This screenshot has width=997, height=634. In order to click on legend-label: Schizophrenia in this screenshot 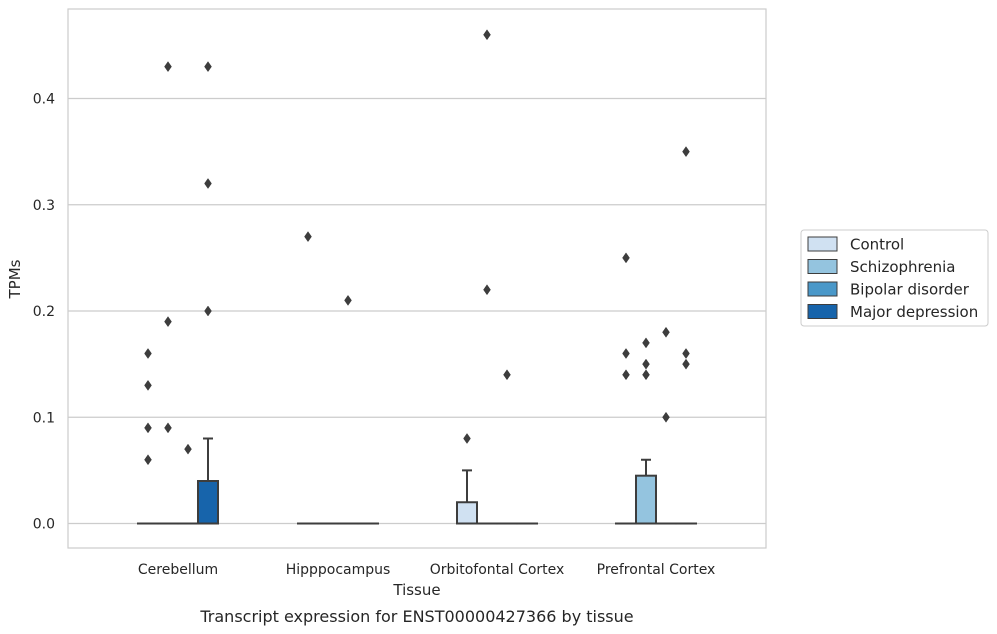, I will do `click(902, 267)`.